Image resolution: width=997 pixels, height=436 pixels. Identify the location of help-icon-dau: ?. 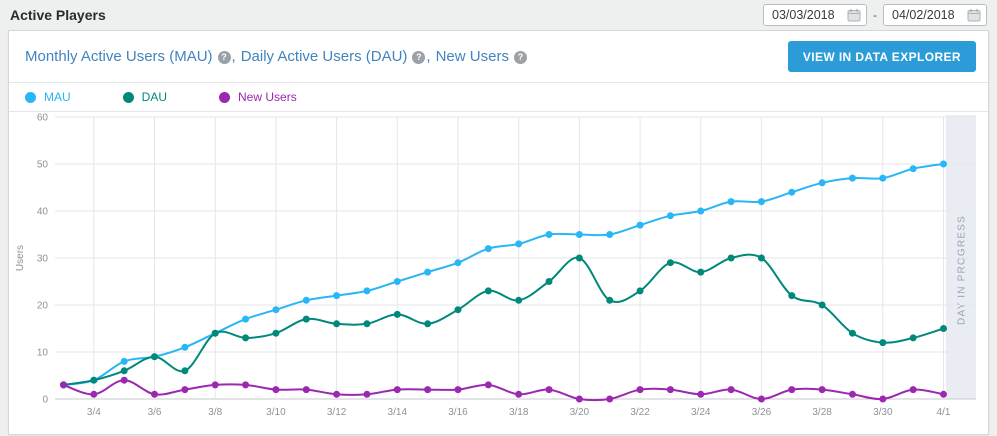
(419, 57).